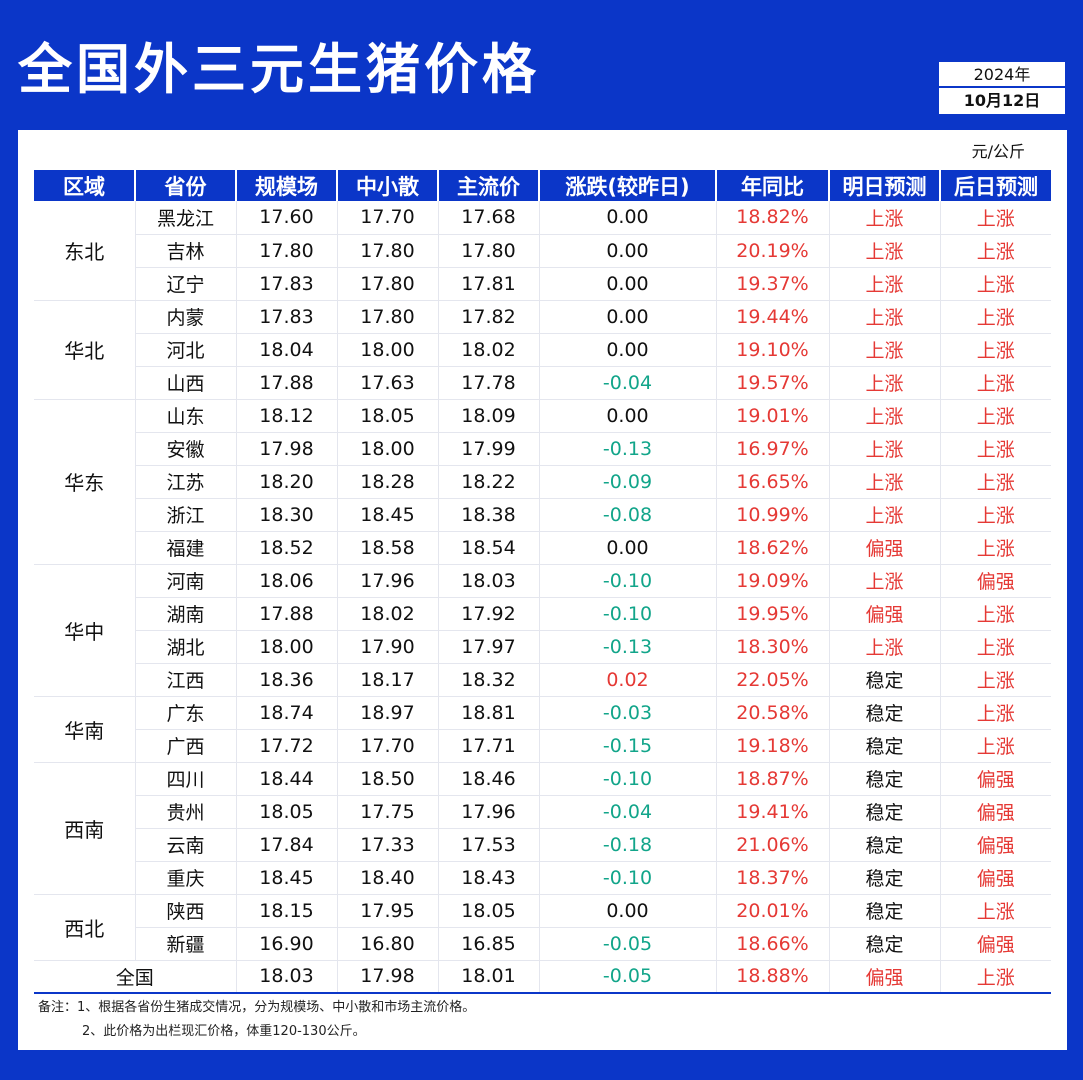 The height and width of the screenshot is (1080, 1083). Describe the element at coordinates (388, 878) in the screenshot. I see `small-farm-cell: 18.40` at that location.